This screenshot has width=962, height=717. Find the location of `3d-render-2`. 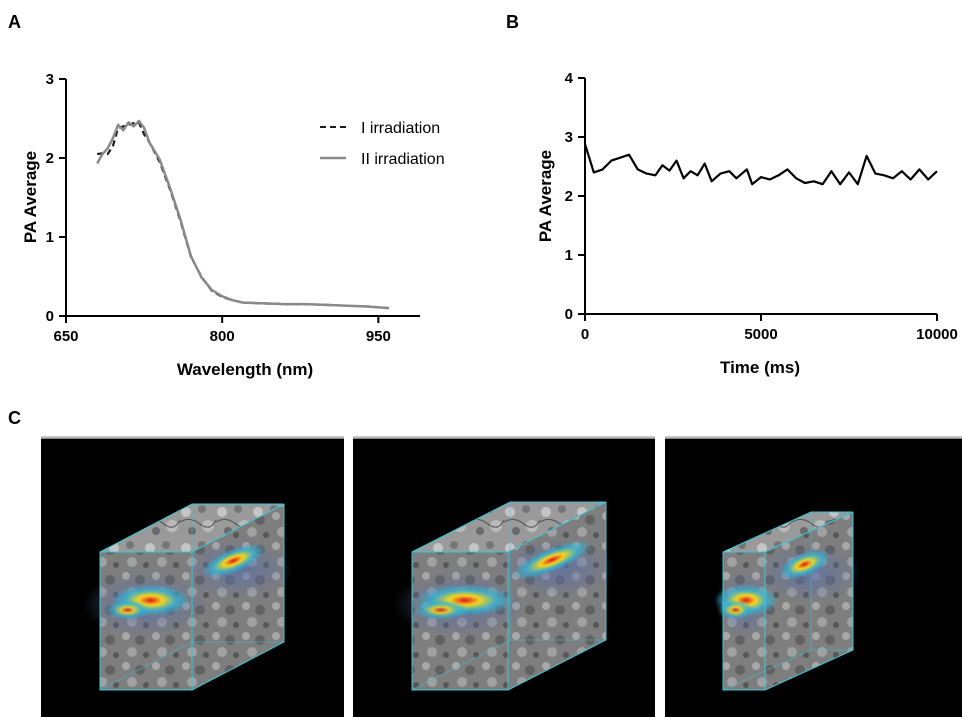

3d-render-2 is located at coordinates (504, 576).